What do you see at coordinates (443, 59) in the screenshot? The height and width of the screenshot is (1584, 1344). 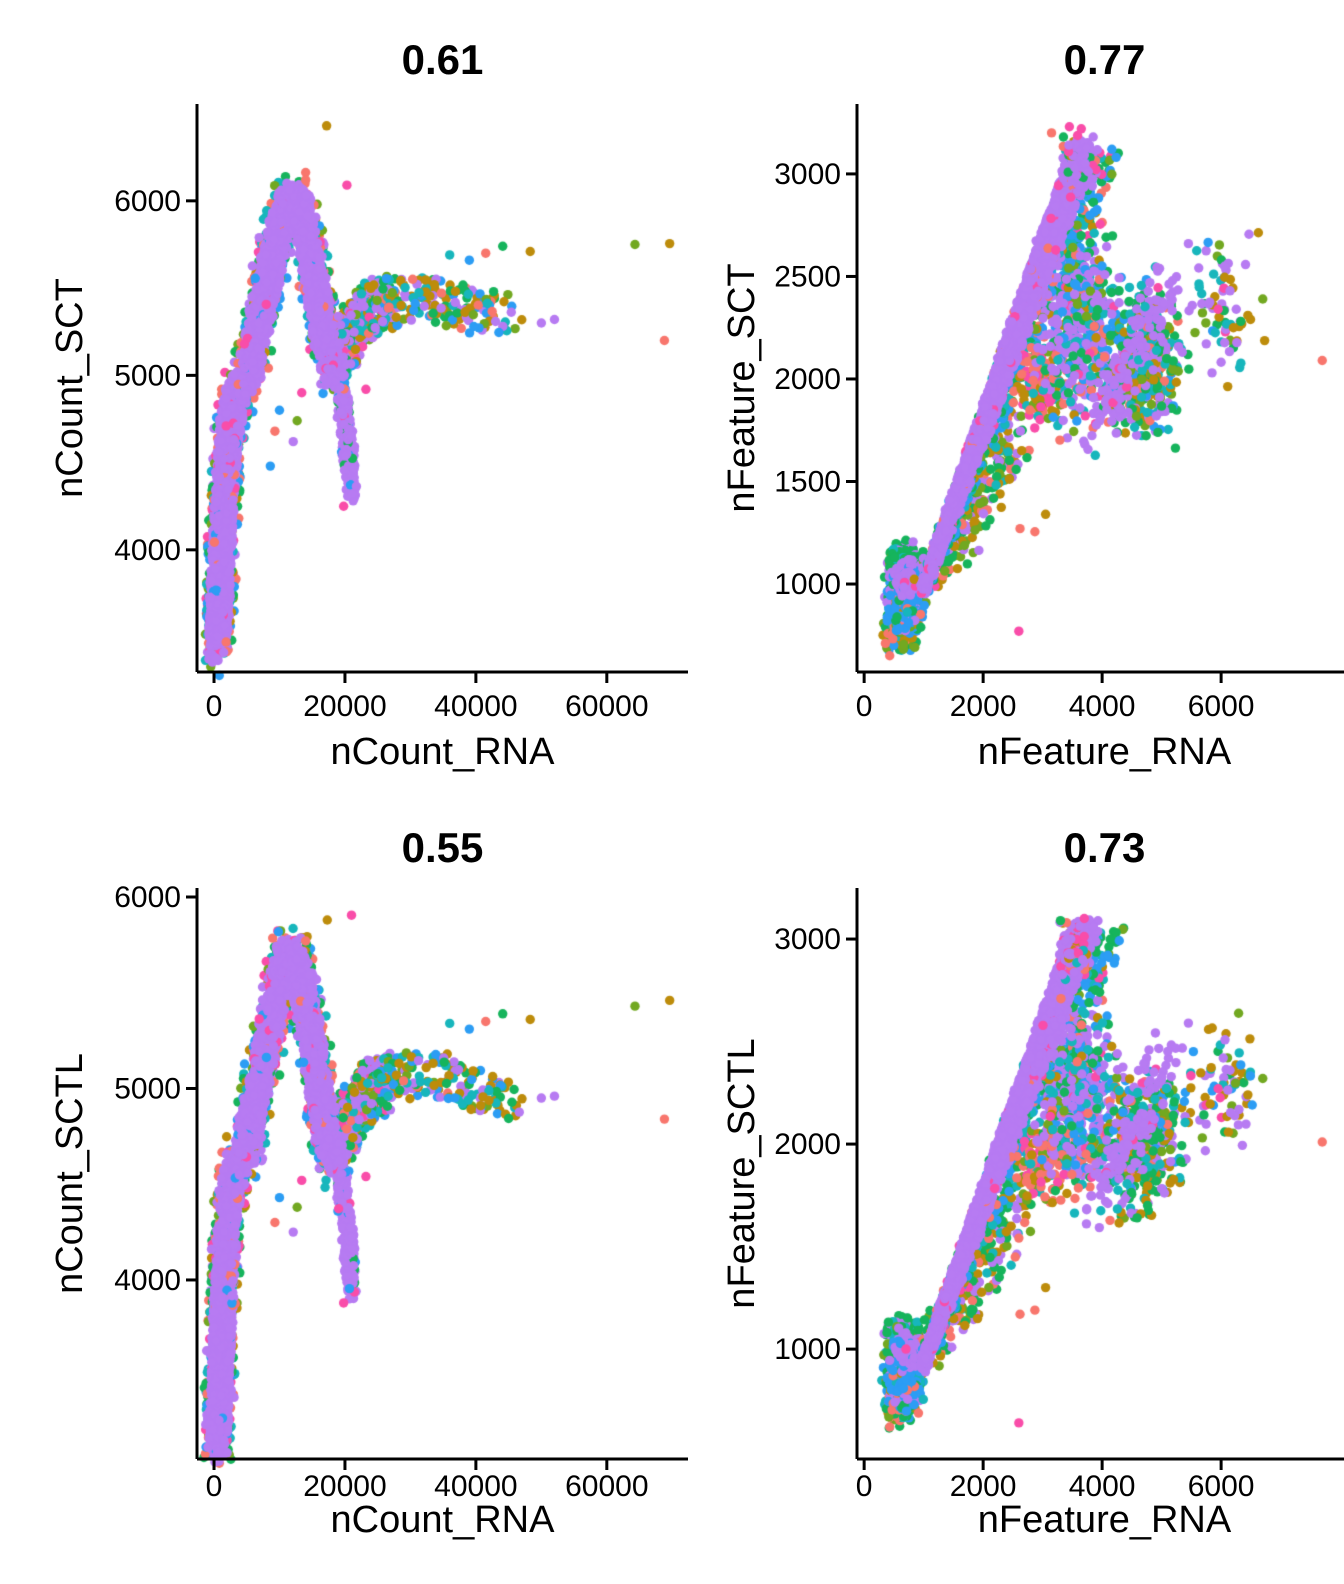 I see `panel-title: 0.61` at bounding box center [443, 59].